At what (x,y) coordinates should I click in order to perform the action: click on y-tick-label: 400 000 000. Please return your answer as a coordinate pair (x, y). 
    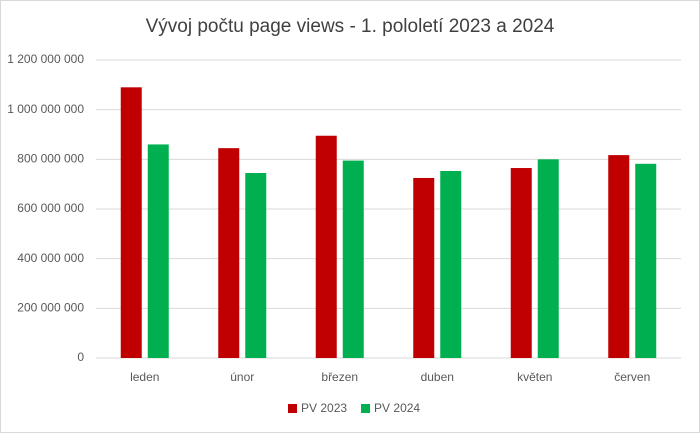
    Looking at the image, I should click on (50, 258).